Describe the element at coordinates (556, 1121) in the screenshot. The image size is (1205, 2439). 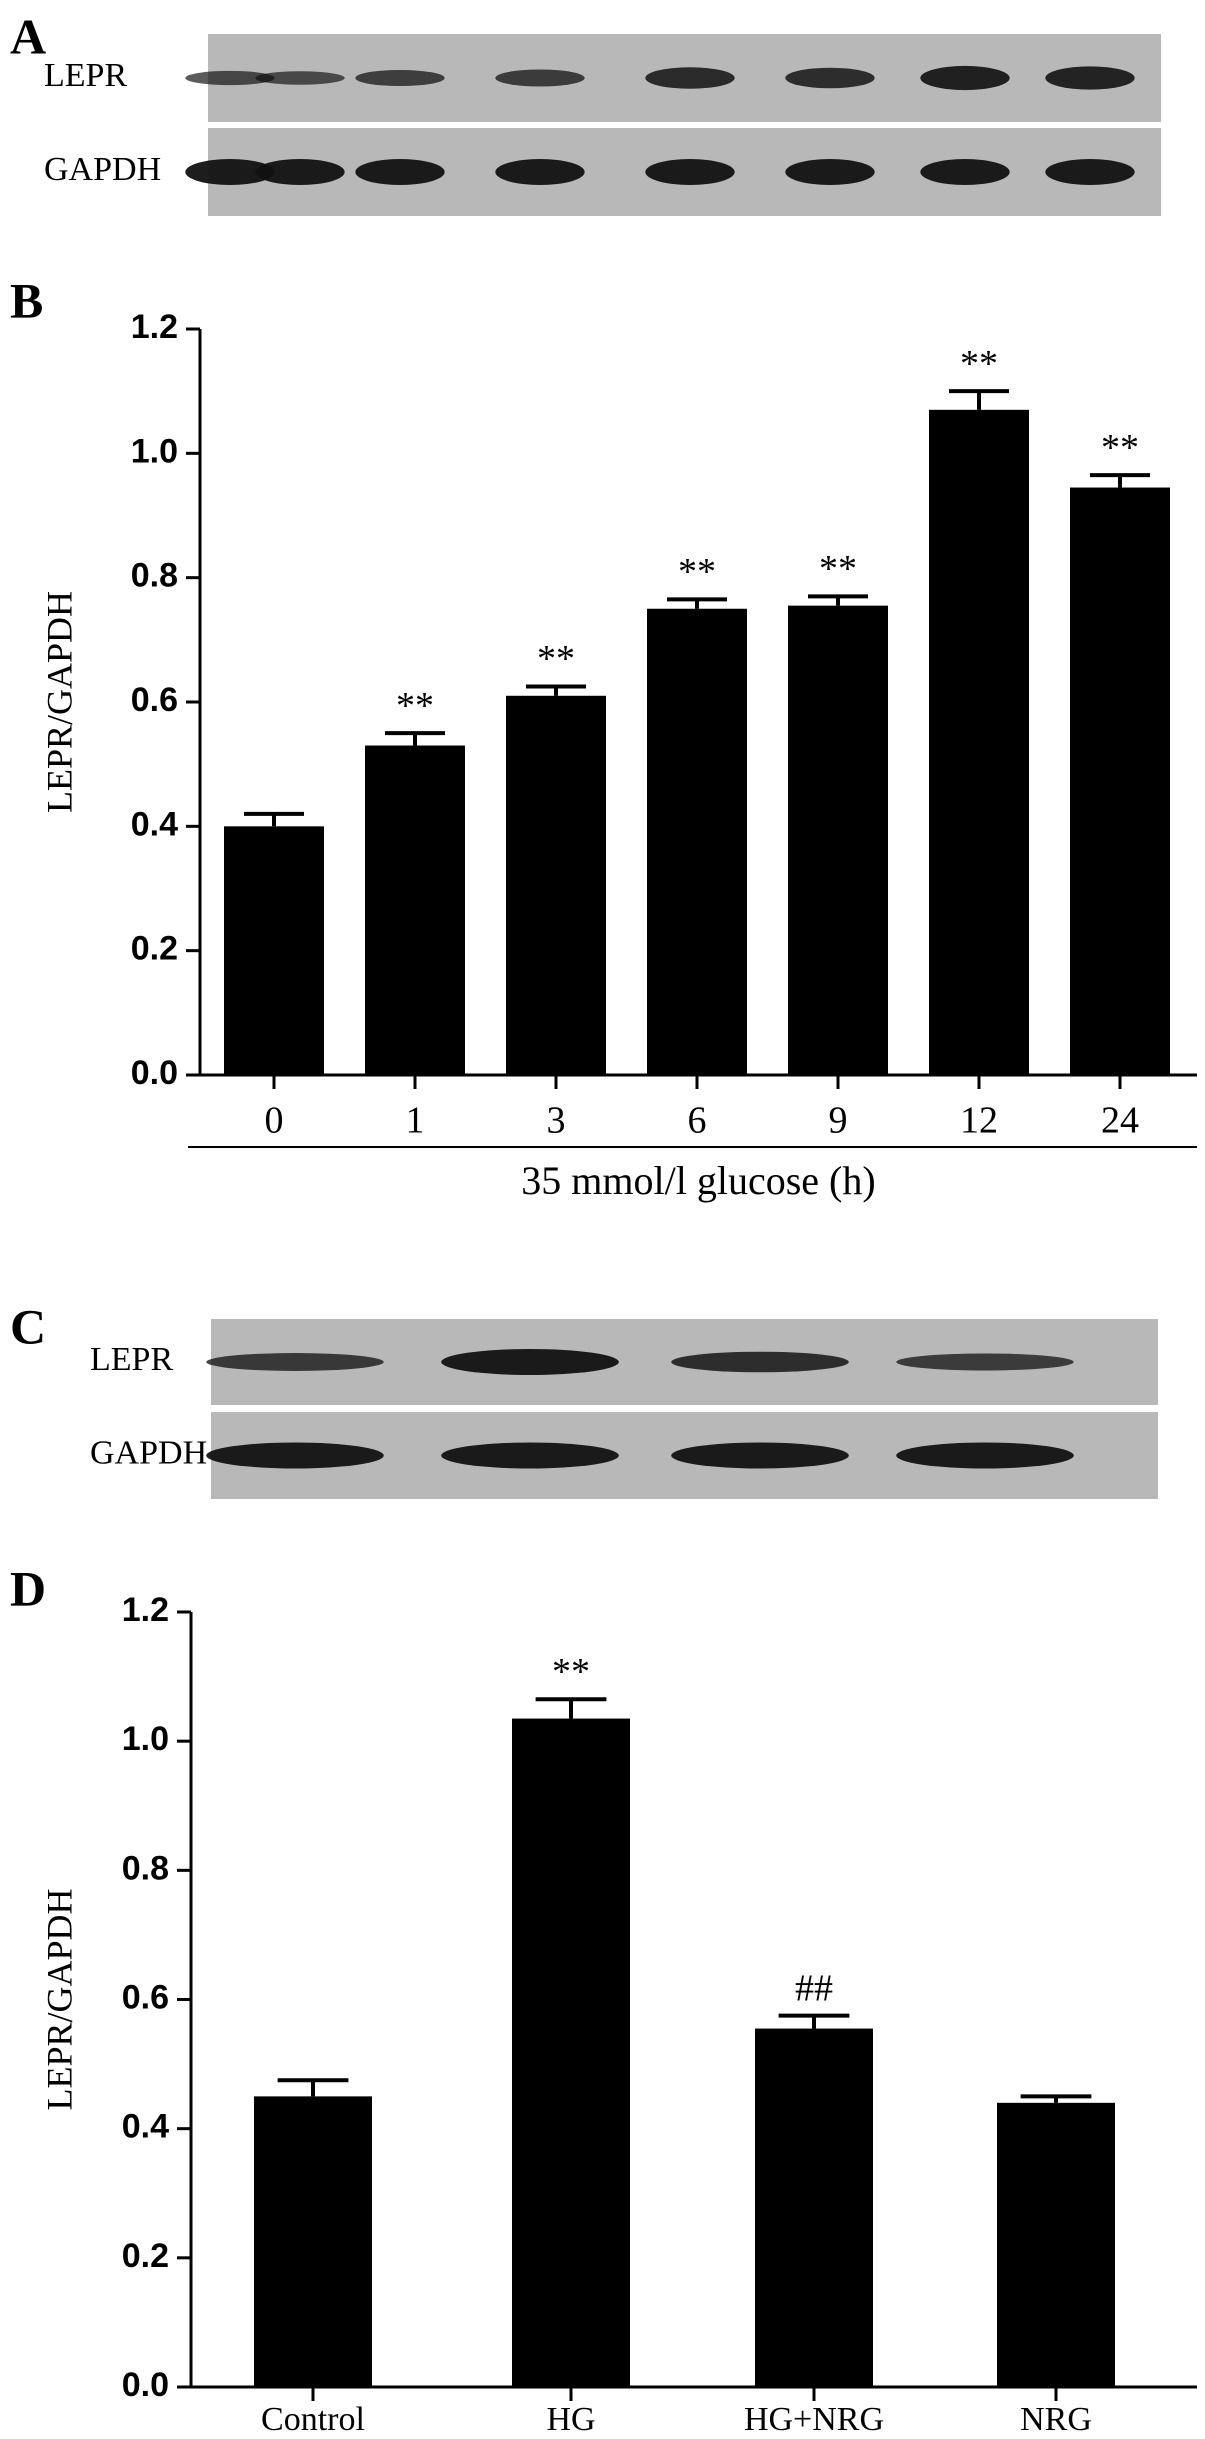
I see `x-tick-label: 3` at that location.